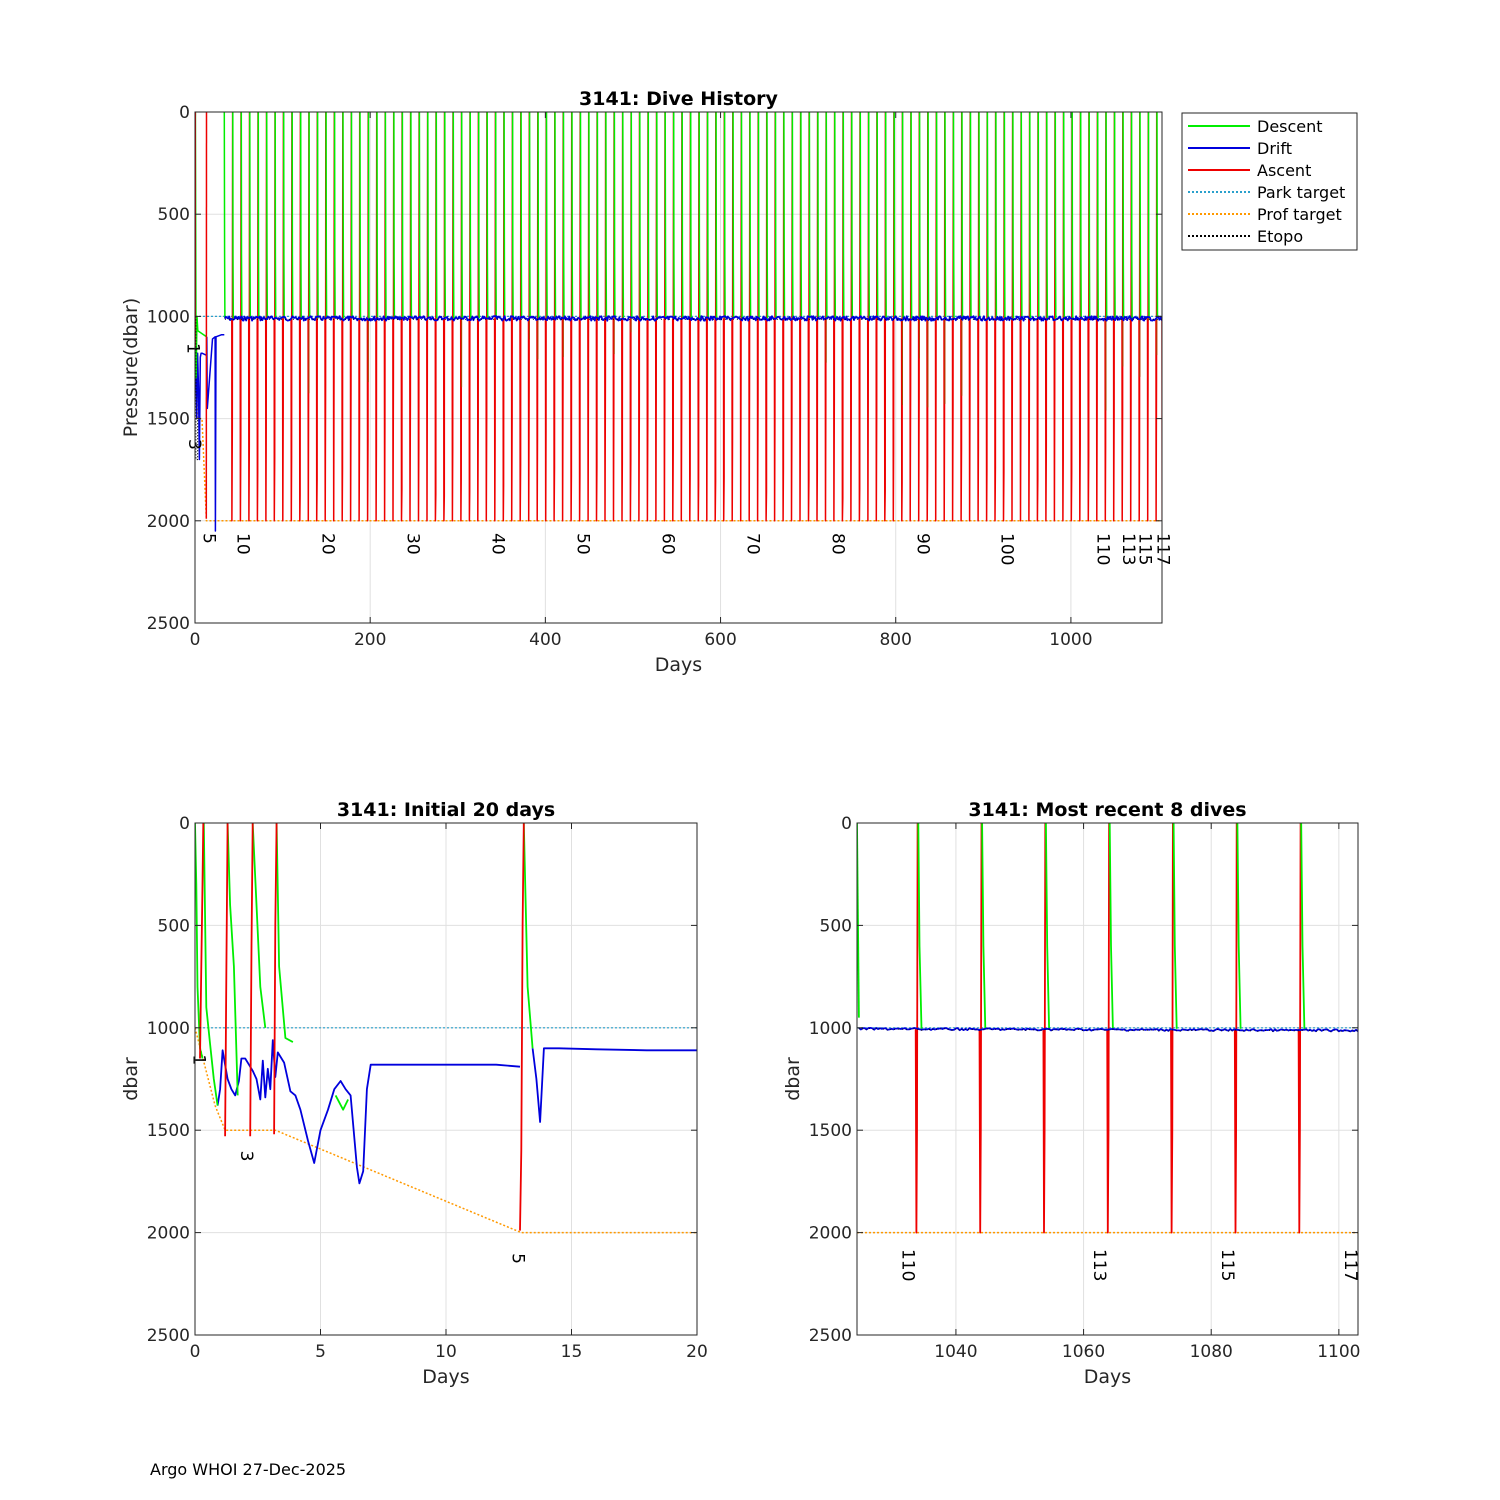 The height and width of the screenshot is (1500, 1500). What do you see at coordinates (1107, 1377) in the screenshot?
I see `x-axis-label: Days` at bounding box center [1107, 1377].